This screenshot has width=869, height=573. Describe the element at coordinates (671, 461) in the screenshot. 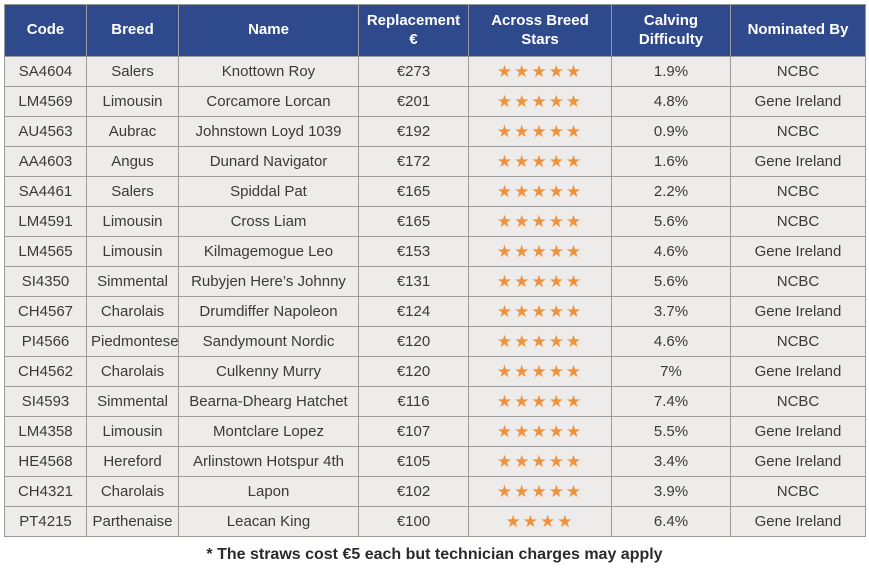

I see `cell-calving-difficulty: 3.4%` at that location.